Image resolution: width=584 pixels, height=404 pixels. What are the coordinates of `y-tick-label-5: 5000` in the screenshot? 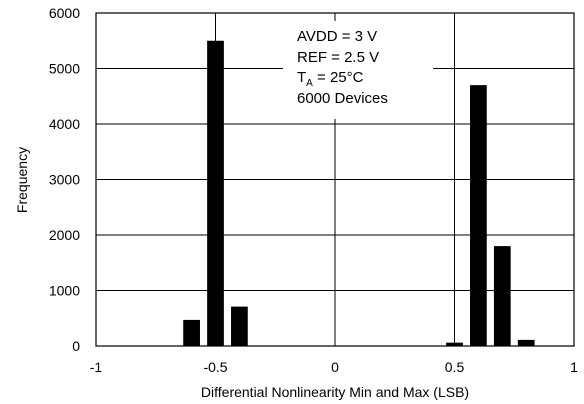 It's located at (64, 69).